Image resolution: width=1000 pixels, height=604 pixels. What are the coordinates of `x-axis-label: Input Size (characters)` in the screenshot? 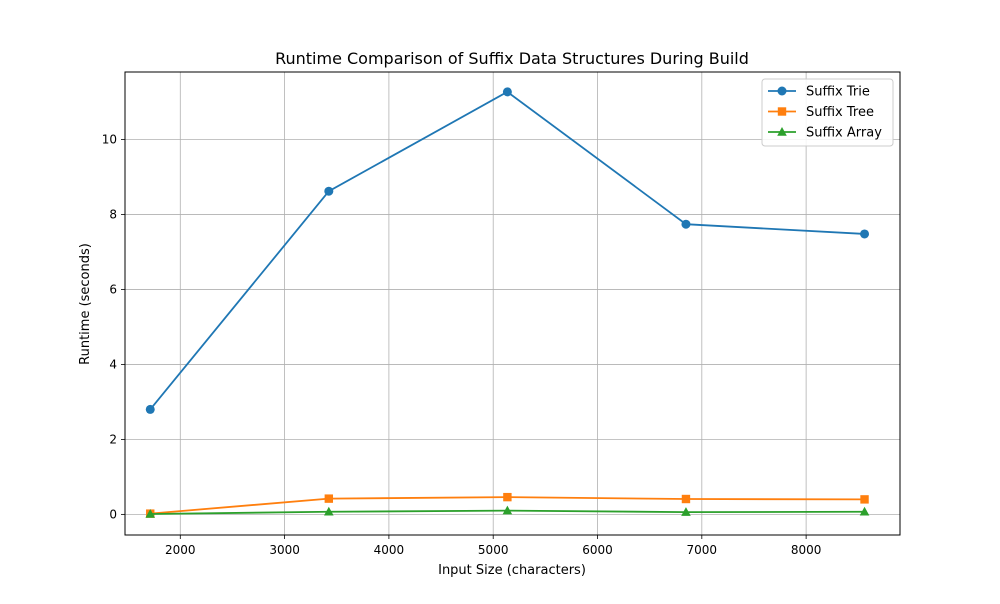 It's located at (512, 570).